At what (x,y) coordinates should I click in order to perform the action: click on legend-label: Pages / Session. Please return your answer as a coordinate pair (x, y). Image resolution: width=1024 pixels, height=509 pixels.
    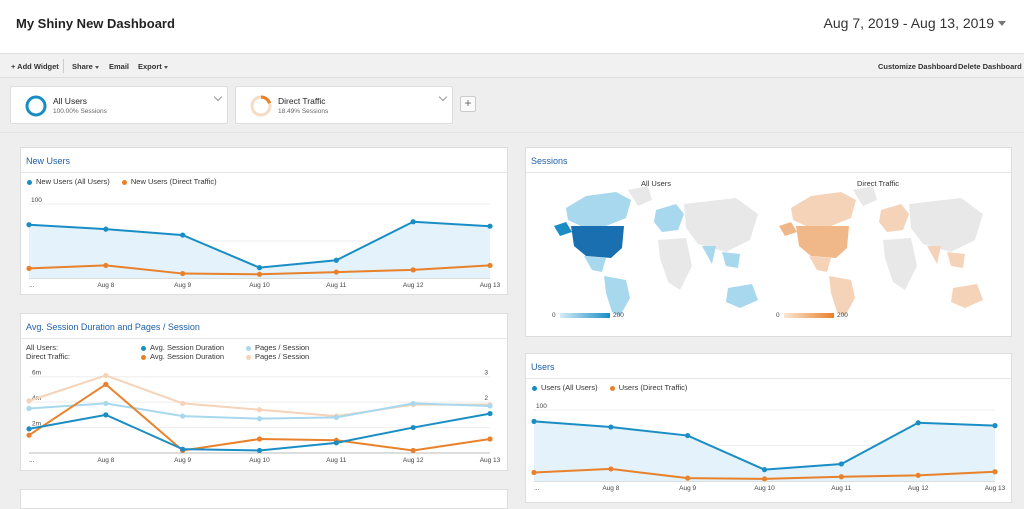
    Looking at the image, I should click on (282, 356).